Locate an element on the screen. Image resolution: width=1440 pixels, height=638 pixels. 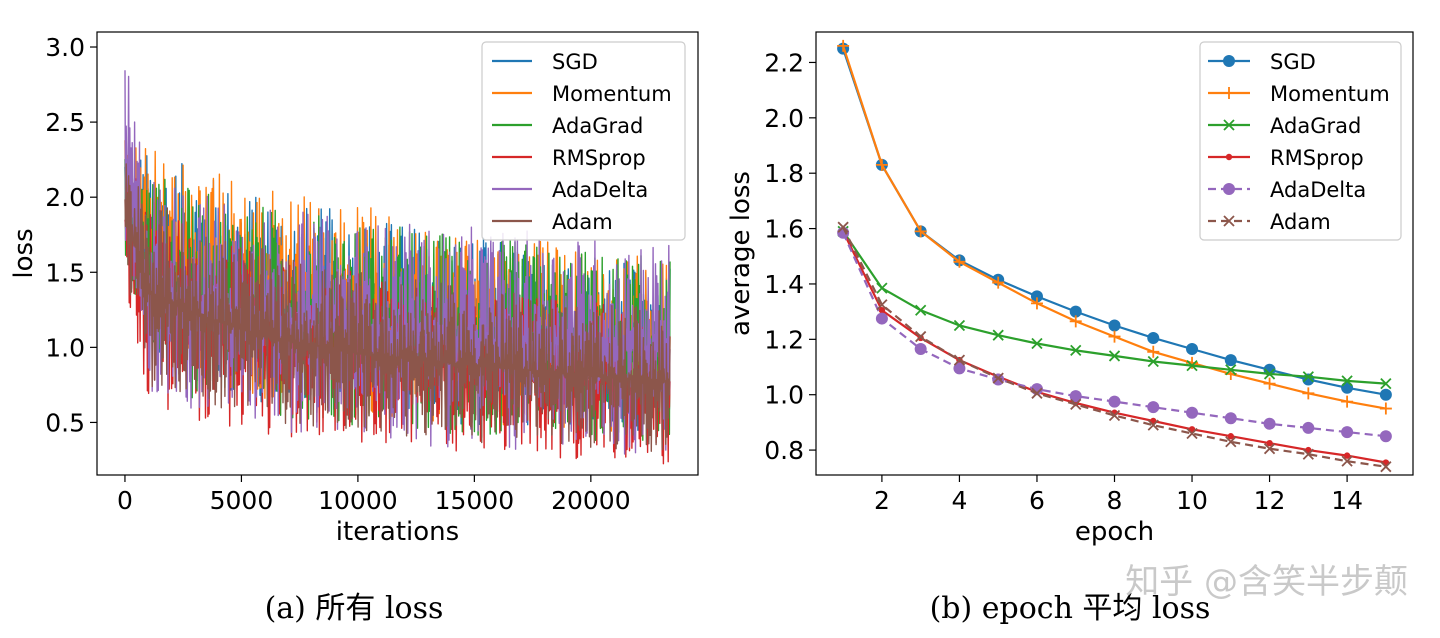
x-tick-label: 8 is located at coordinates (1115, 500).